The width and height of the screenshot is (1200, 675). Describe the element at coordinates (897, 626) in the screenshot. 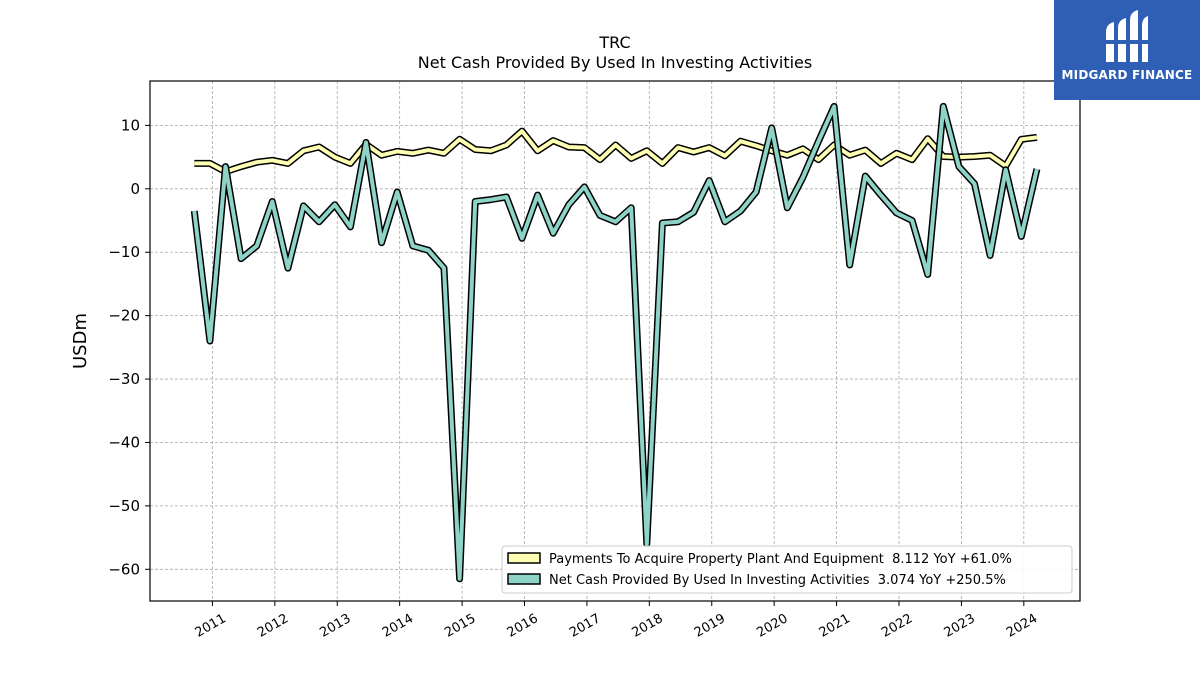

I see `x-tick-label: 2022` at that location.